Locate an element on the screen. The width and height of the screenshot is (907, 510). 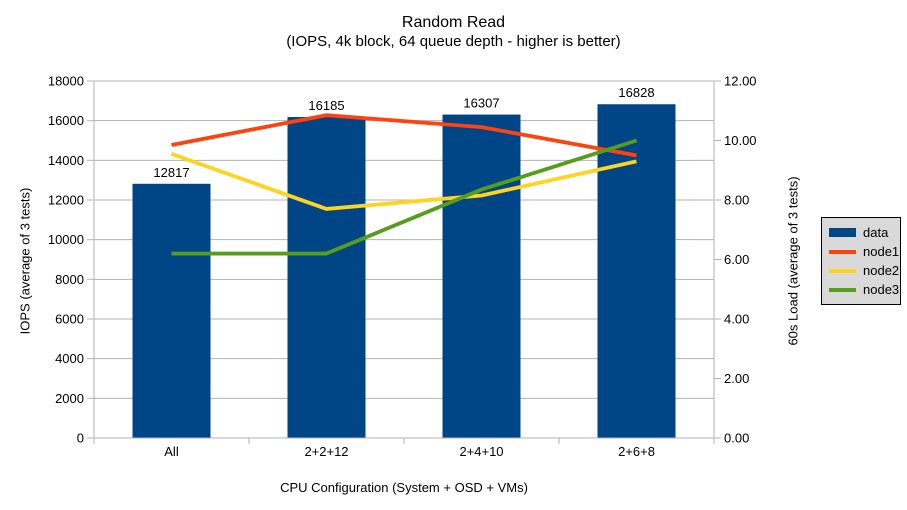
legend-swatch-data is located at coordinates (842, 232).